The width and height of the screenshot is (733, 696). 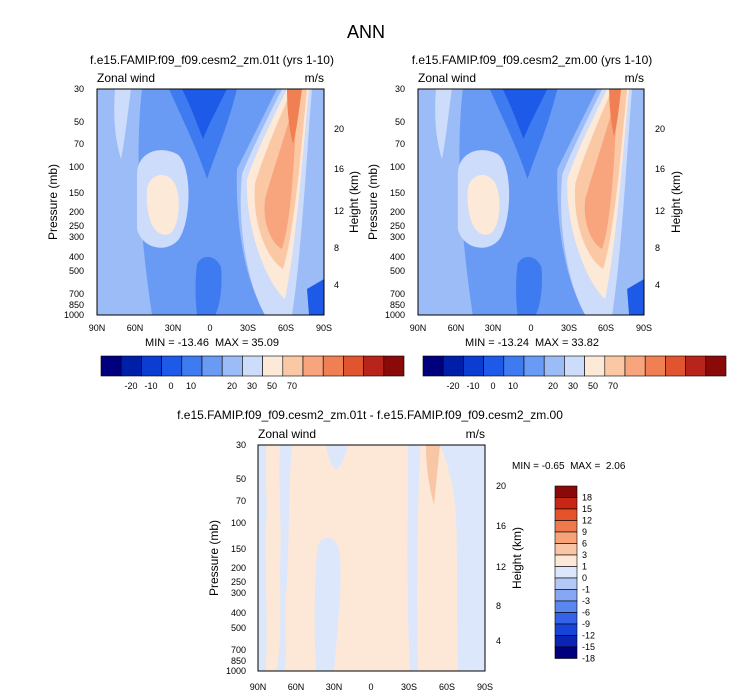 What do you see at coordinates (485, 687) in the screenshot?
I see `panel-3-xtick: 90S` at bounding box center [485, 687].